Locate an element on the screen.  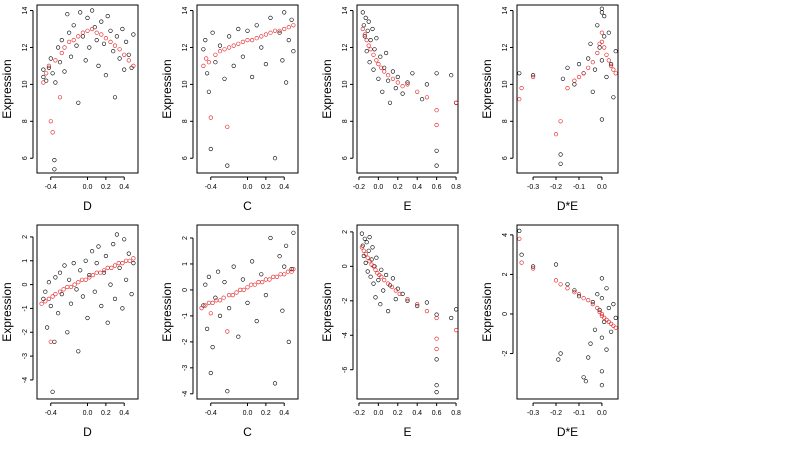
plot-frame is located at coordinates (567, 312).